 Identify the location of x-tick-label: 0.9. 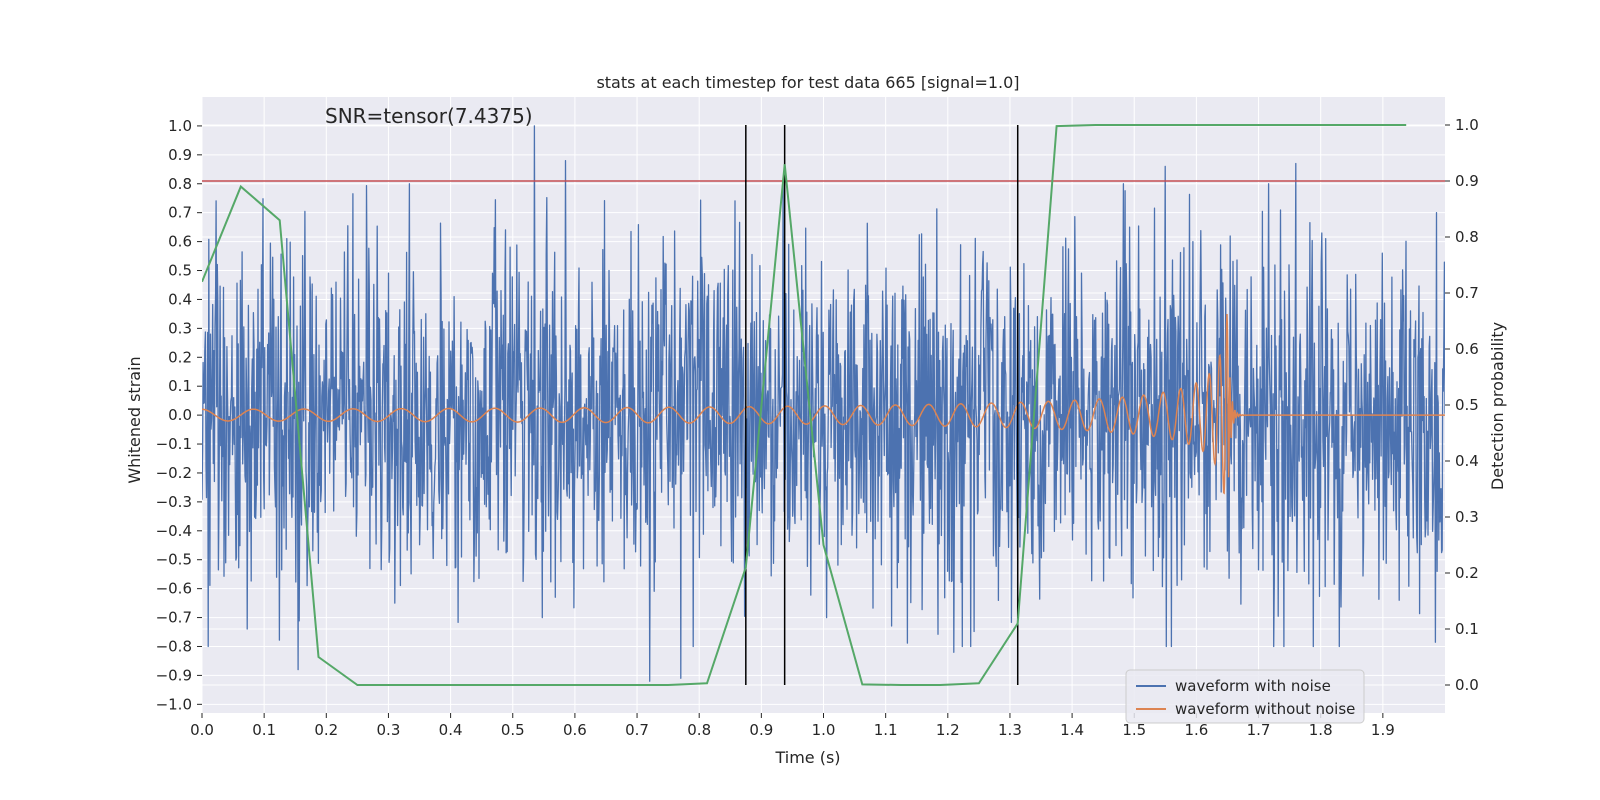
(761, 730).